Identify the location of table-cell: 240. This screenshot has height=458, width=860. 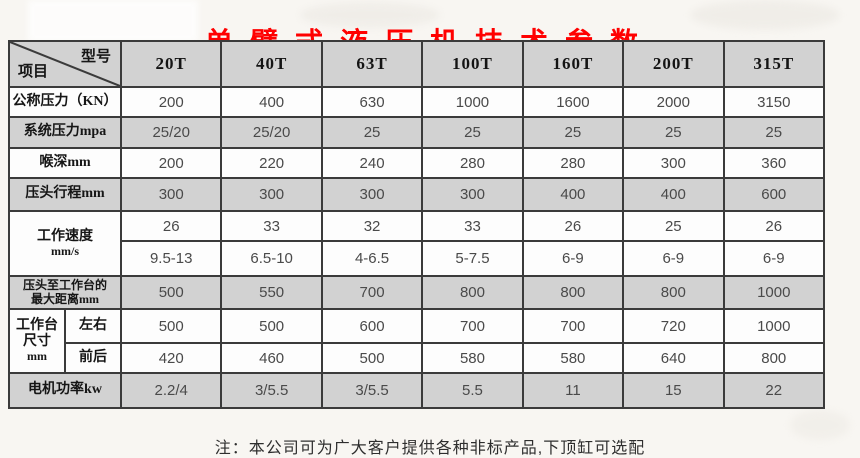
(372, 163).